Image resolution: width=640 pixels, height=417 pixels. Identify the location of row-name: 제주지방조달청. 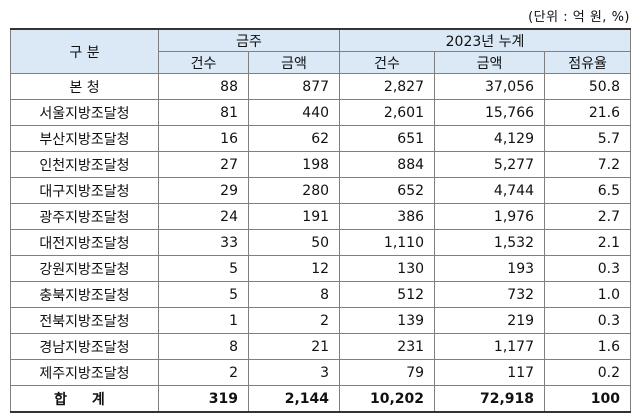
(84, 372).